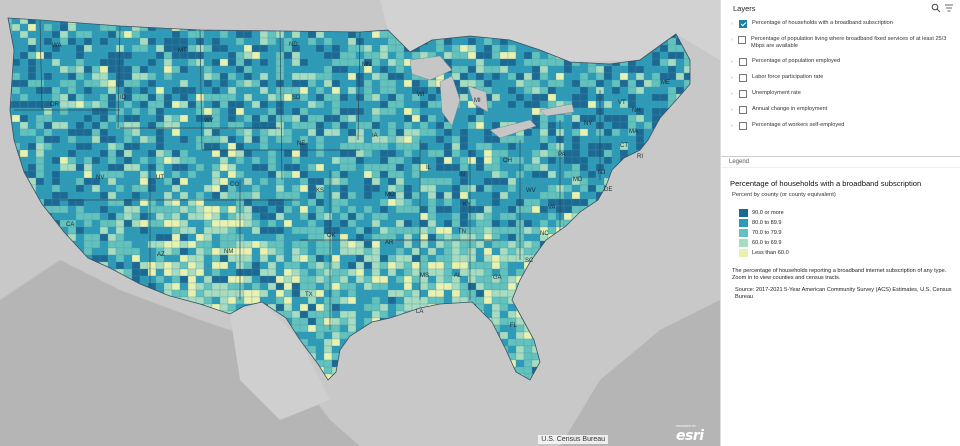  Describe the element at coordinates (840, 110) in the screenshot. I see `layer-item: › Annual change in employment` at that location.